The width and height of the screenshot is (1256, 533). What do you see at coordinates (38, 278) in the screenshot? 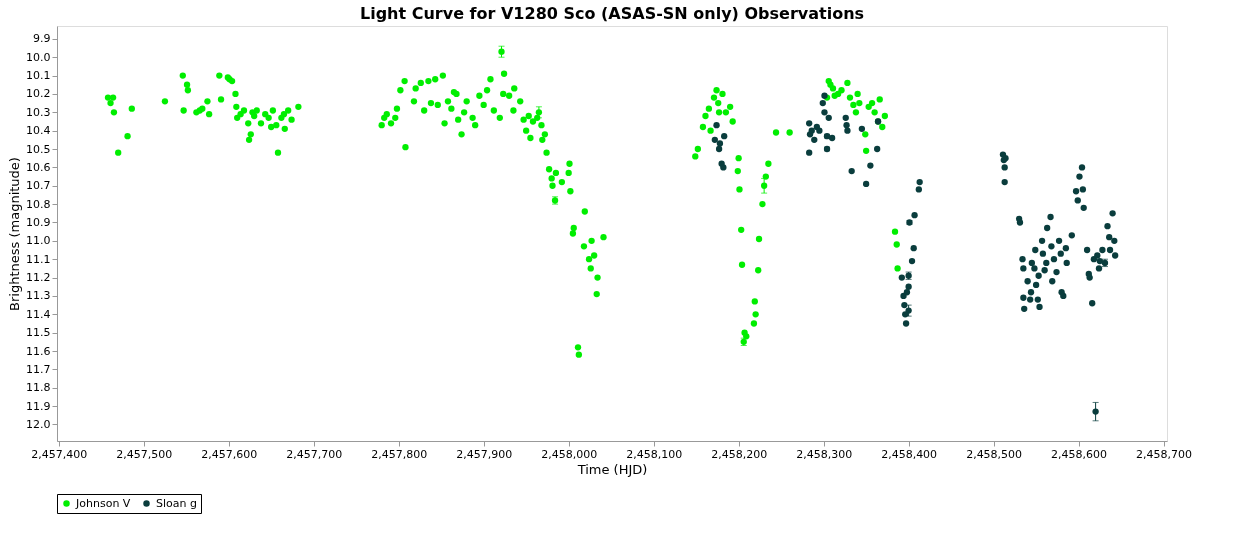
I see `y-tick-label: 11.2` at bounding box center [38, 278].